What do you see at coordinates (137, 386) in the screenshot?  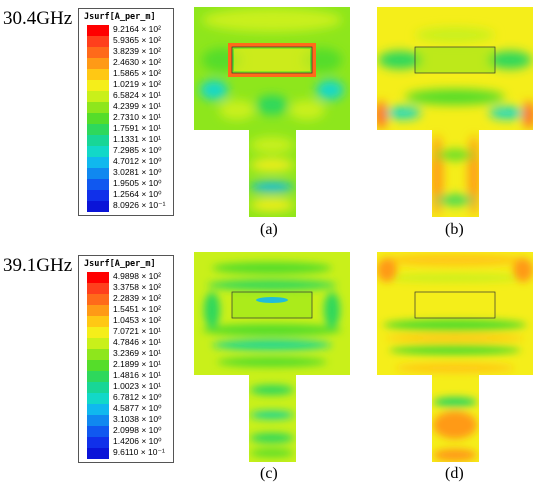 I see `legend-tick-label: 1.0023 × 10¹` at bounding box center [137, 386].